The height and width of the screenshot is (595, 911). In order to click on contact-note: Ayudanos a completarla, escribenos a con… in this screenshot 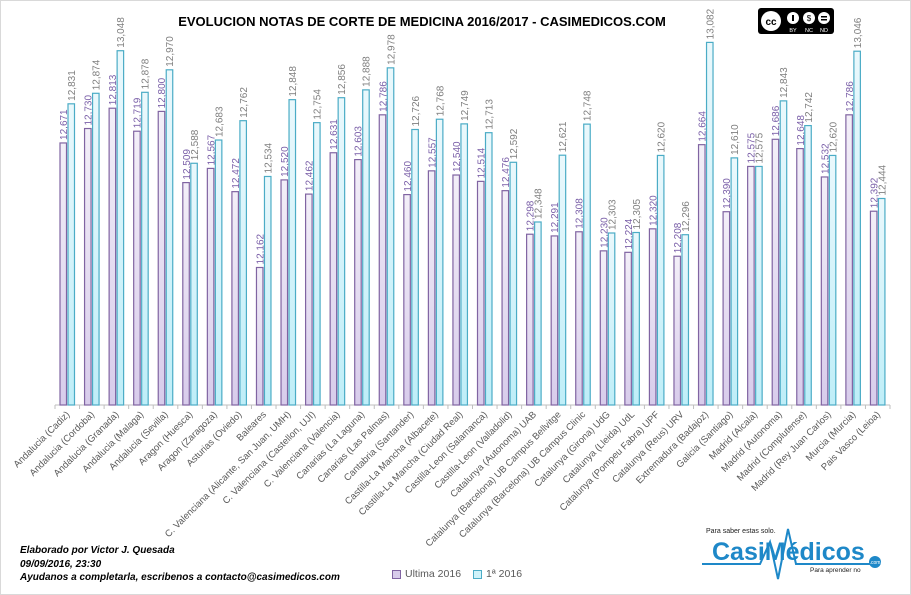, I will do `click(180, 577)`.